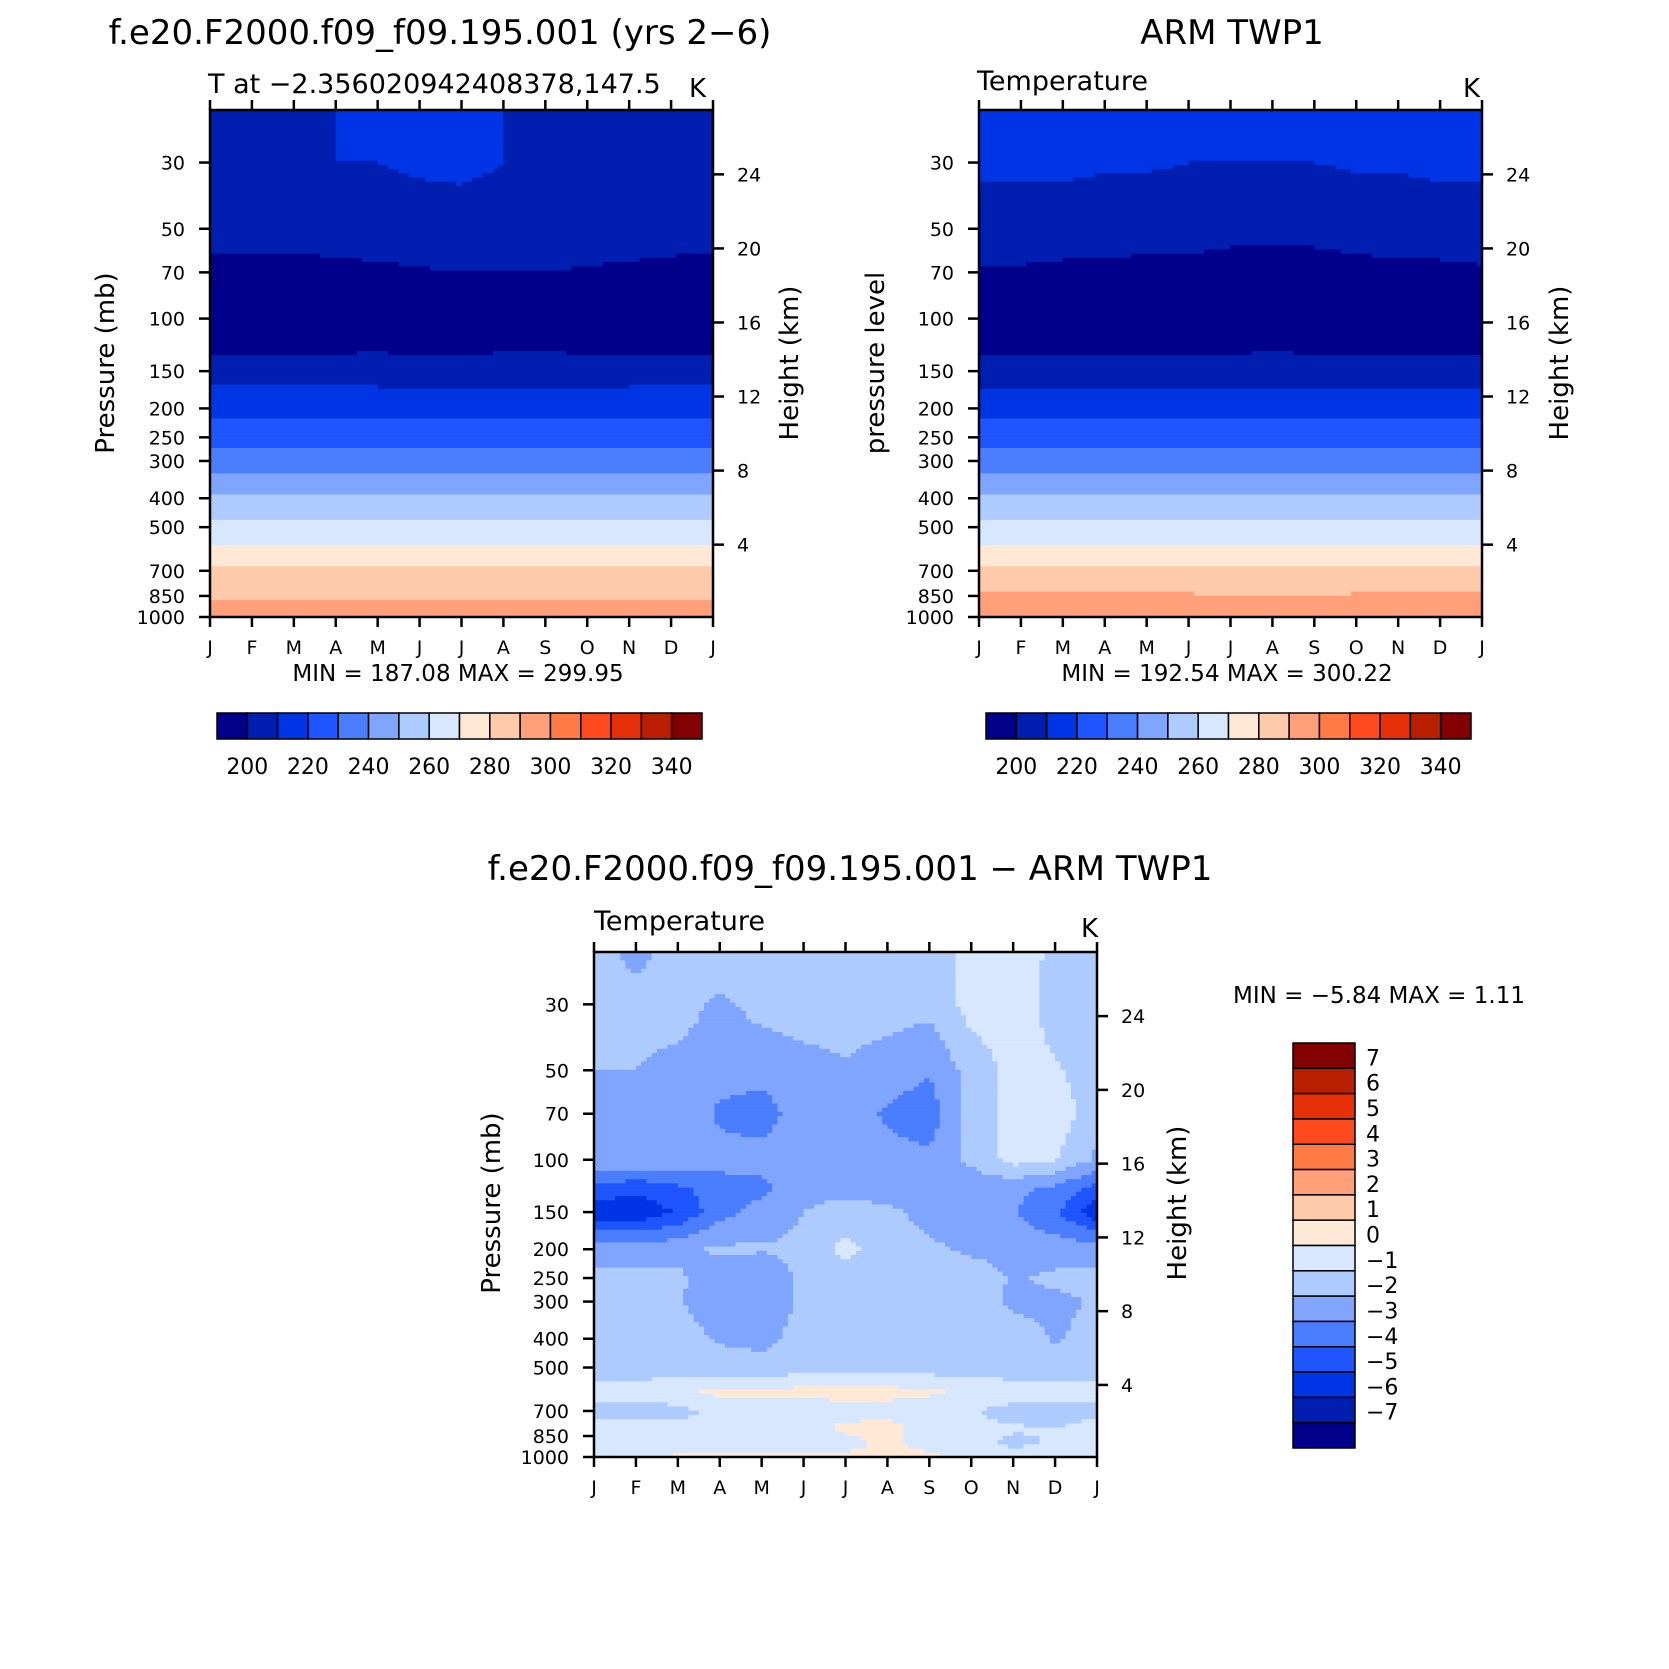 The image size is (1669, 1669). I want to click on y-tick-label: 150, so click(936, 372).